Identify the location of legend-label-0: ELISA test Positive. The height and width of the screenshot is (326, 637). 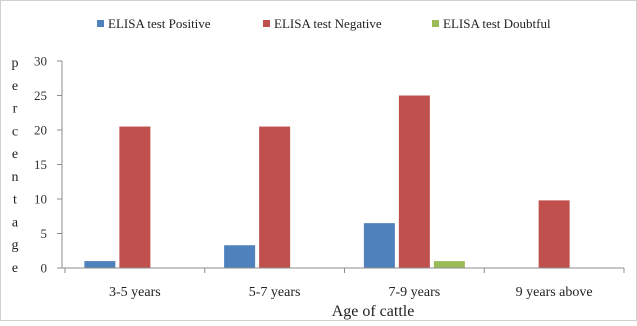
(159, 23).